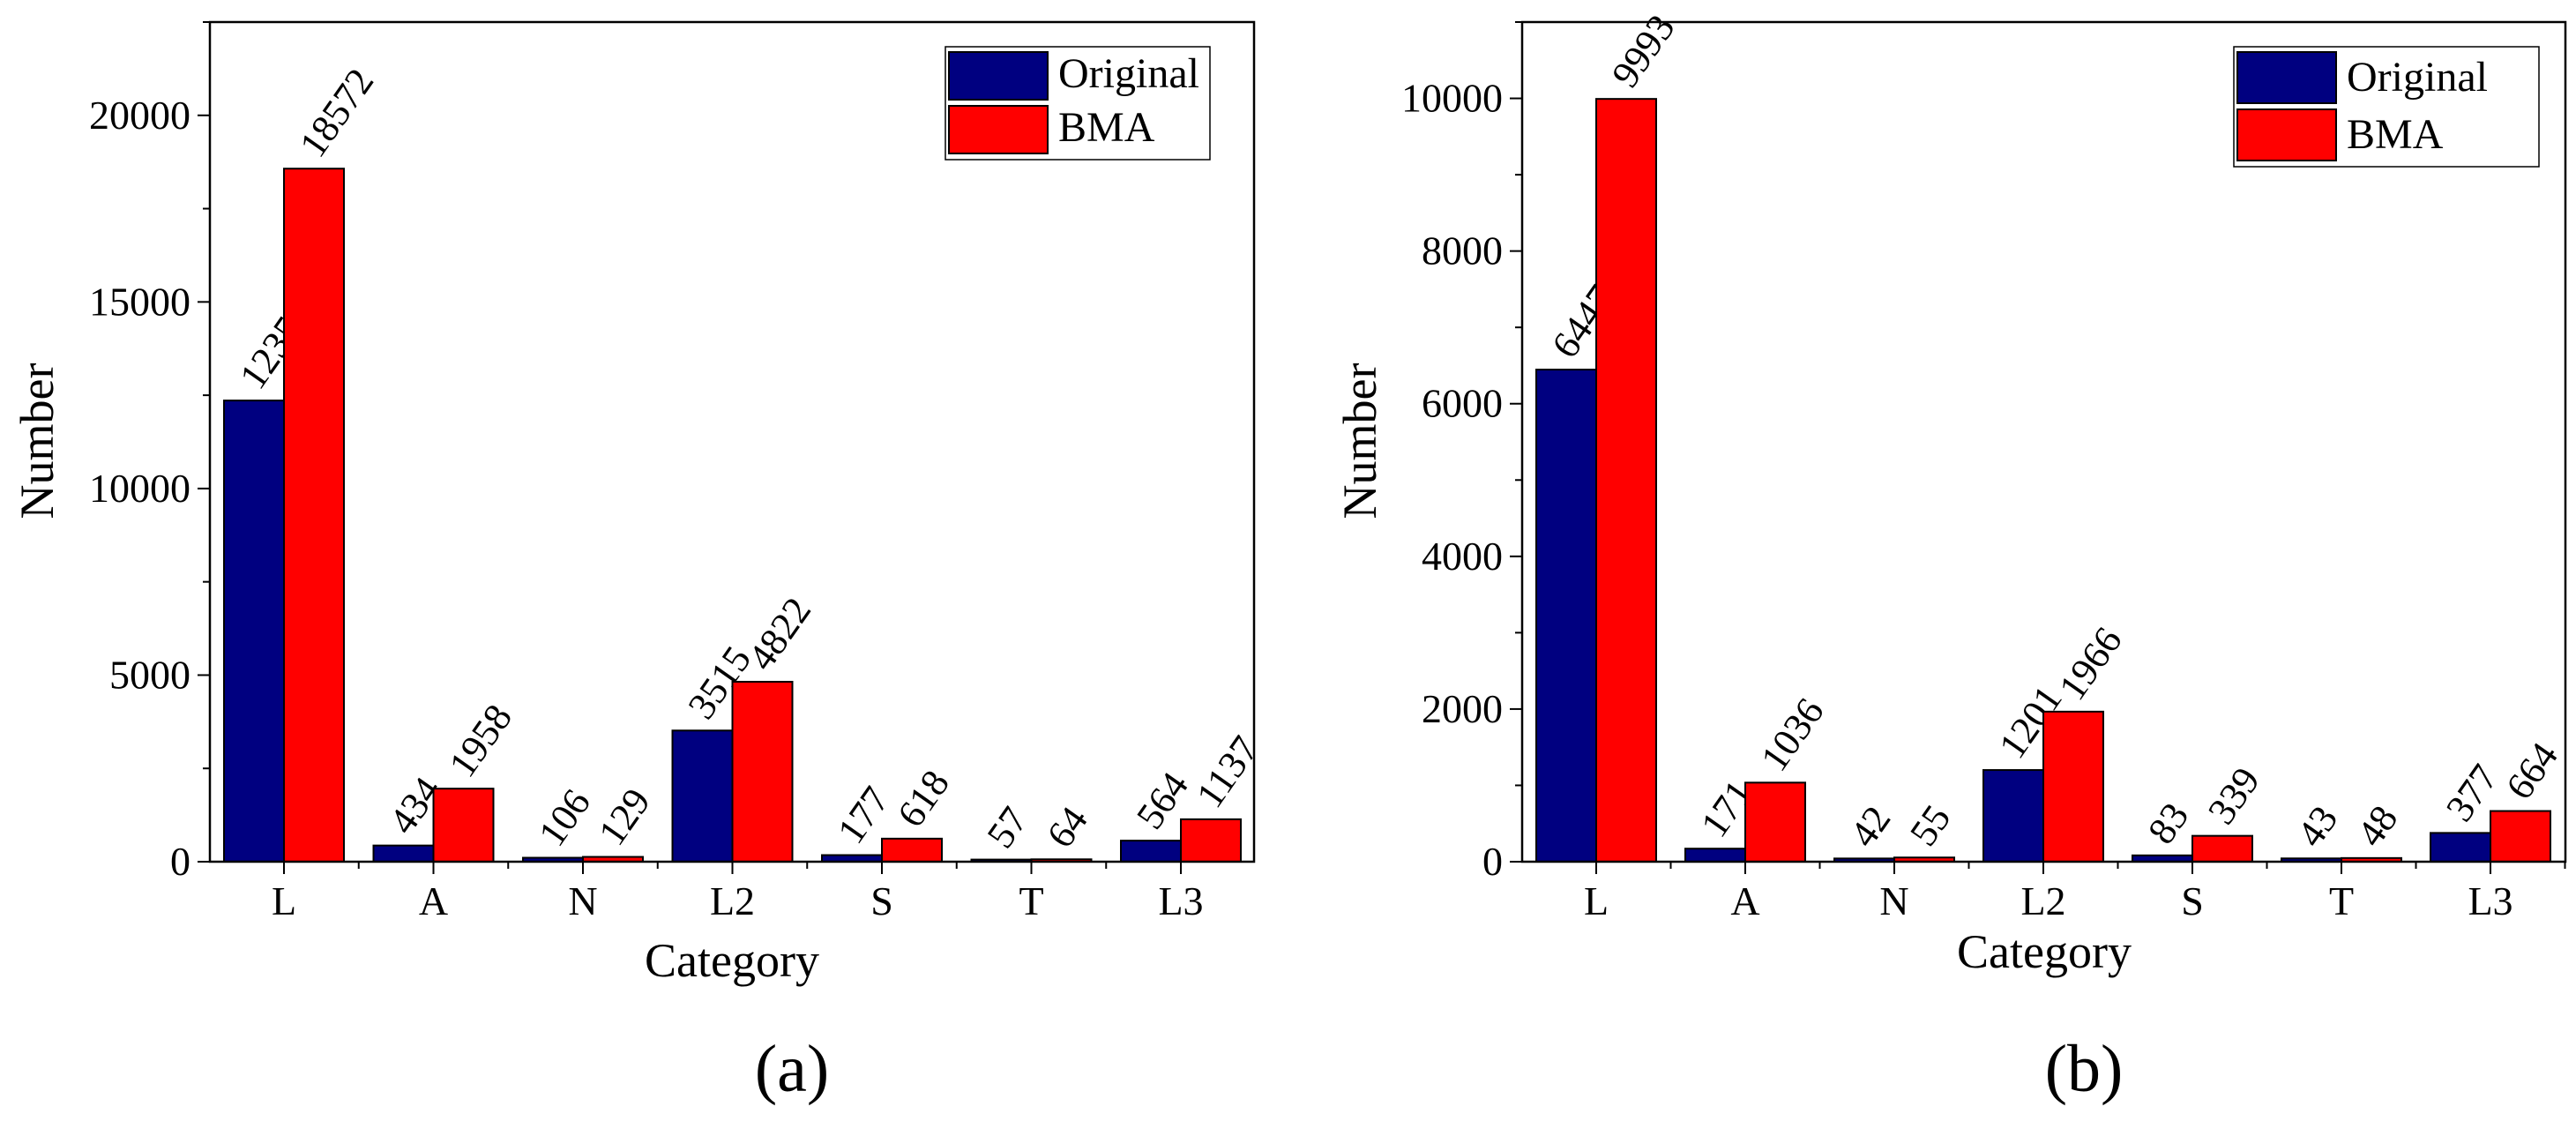 The image size is (2576, 1136). What do you see at coordinates (1462, 250) in the screenshot?
I see `y-tick-label: 8000` at bounding box center [1462, 250].